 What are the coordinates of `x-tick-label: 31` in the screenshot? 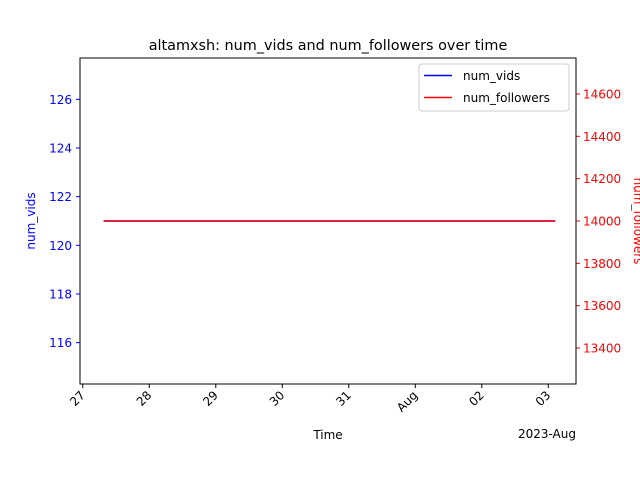 It's located at (343, 398).